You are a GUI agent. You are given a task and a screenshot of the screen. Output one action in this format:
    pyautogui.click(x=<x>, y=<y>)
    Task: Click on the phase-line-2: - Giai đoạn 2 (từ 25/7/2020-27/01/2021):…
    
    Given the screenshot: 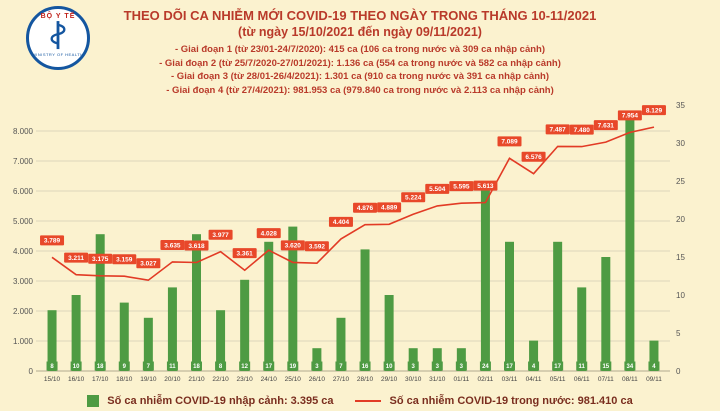 What is the action you would take?
    pyautogui.click(x=360, y=63)
    